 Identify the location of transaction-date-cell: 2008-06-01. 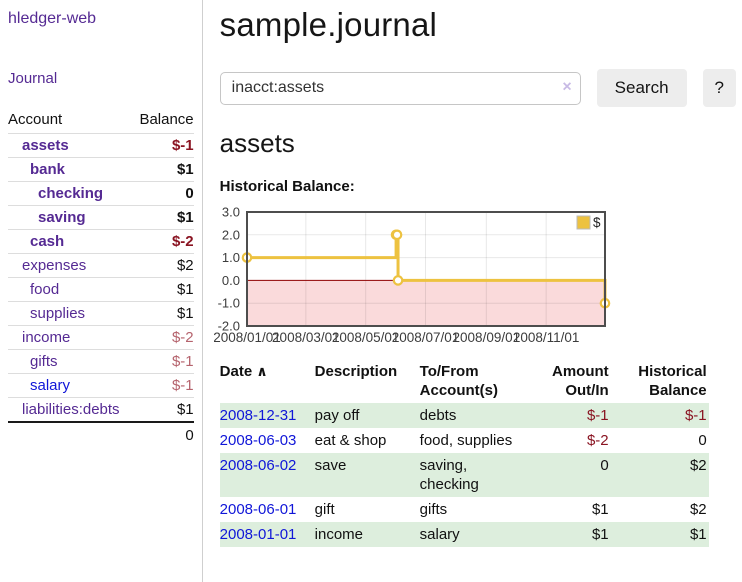
(267, 509).